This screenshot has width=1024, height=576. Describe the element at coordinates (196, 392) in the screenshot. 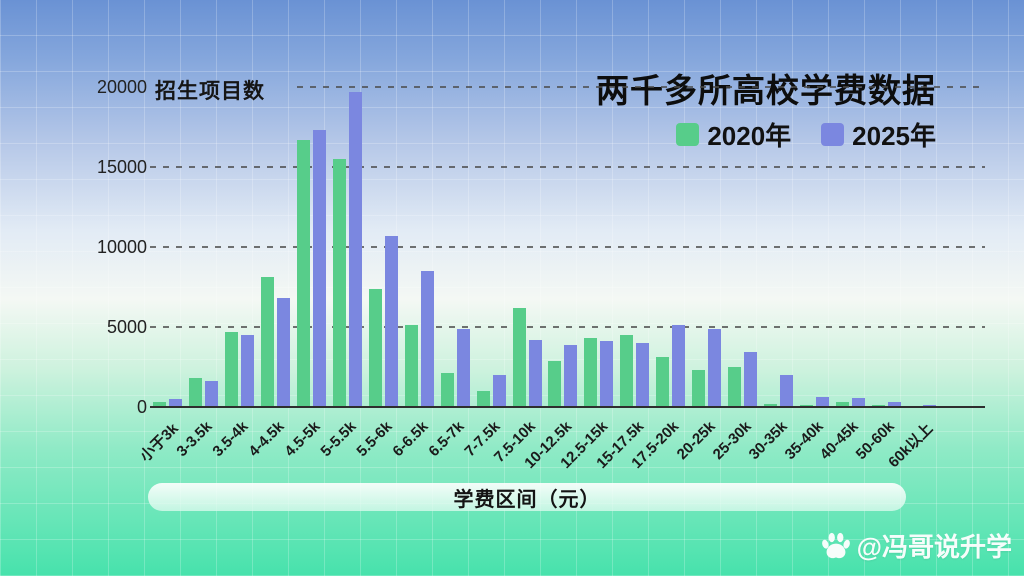

I see `bar-2020年-3-3.5k` at that location.